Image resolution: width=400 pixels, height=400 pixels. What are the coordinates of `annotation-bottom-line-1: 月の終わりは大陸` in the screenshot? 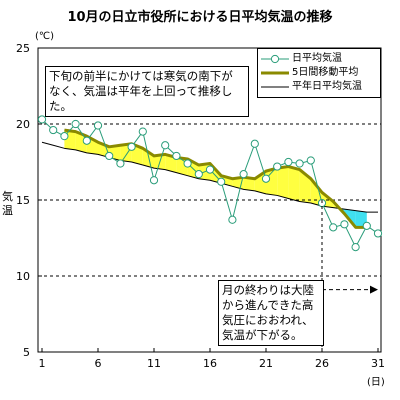 It's located at (268, 290).